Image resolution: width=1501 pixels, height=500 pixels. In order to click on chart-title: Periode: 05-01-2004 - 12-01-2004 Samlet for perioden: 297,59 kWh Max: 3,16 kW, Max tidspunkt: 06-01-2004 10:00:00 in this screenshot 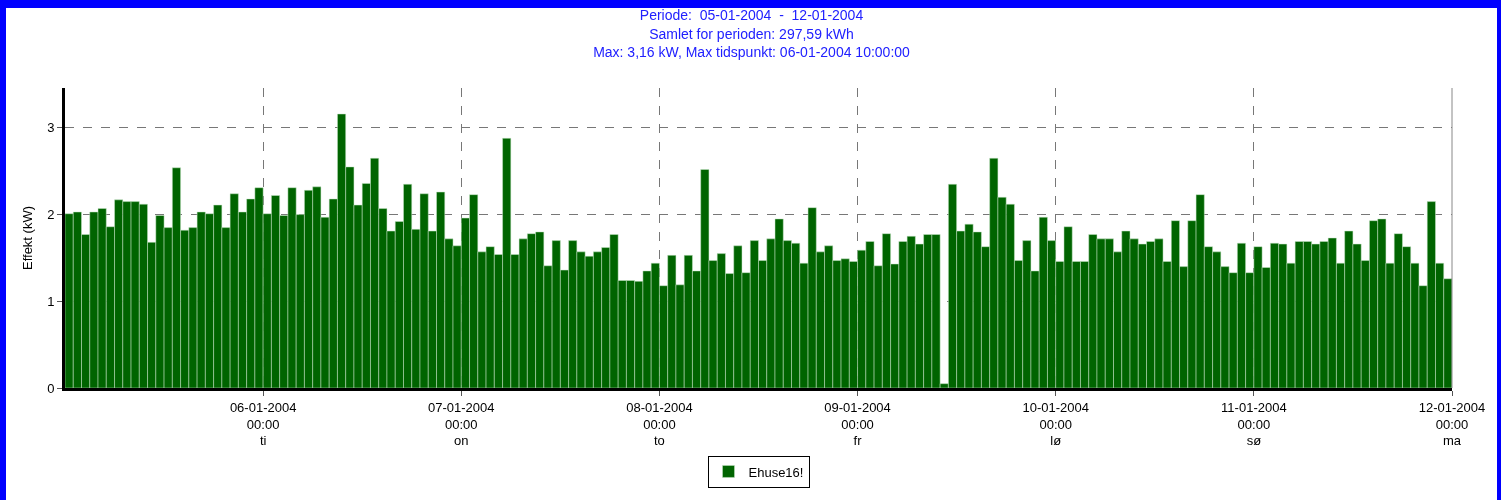, I will do `click(752, 33)`.